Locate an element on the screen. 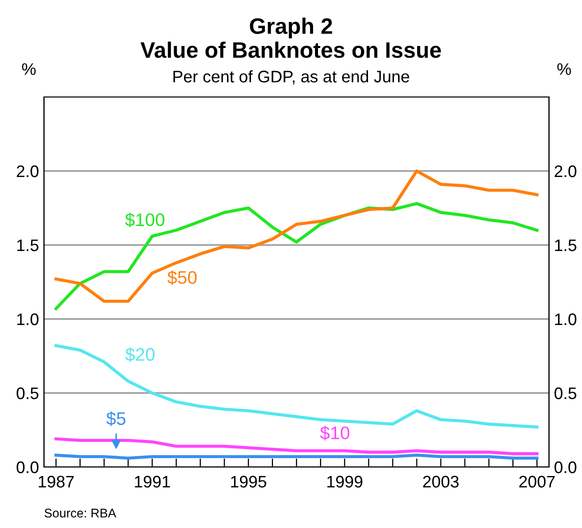 The image size is (582, 528). x-tick-label: 1995 is located at coordinates (248, 482).